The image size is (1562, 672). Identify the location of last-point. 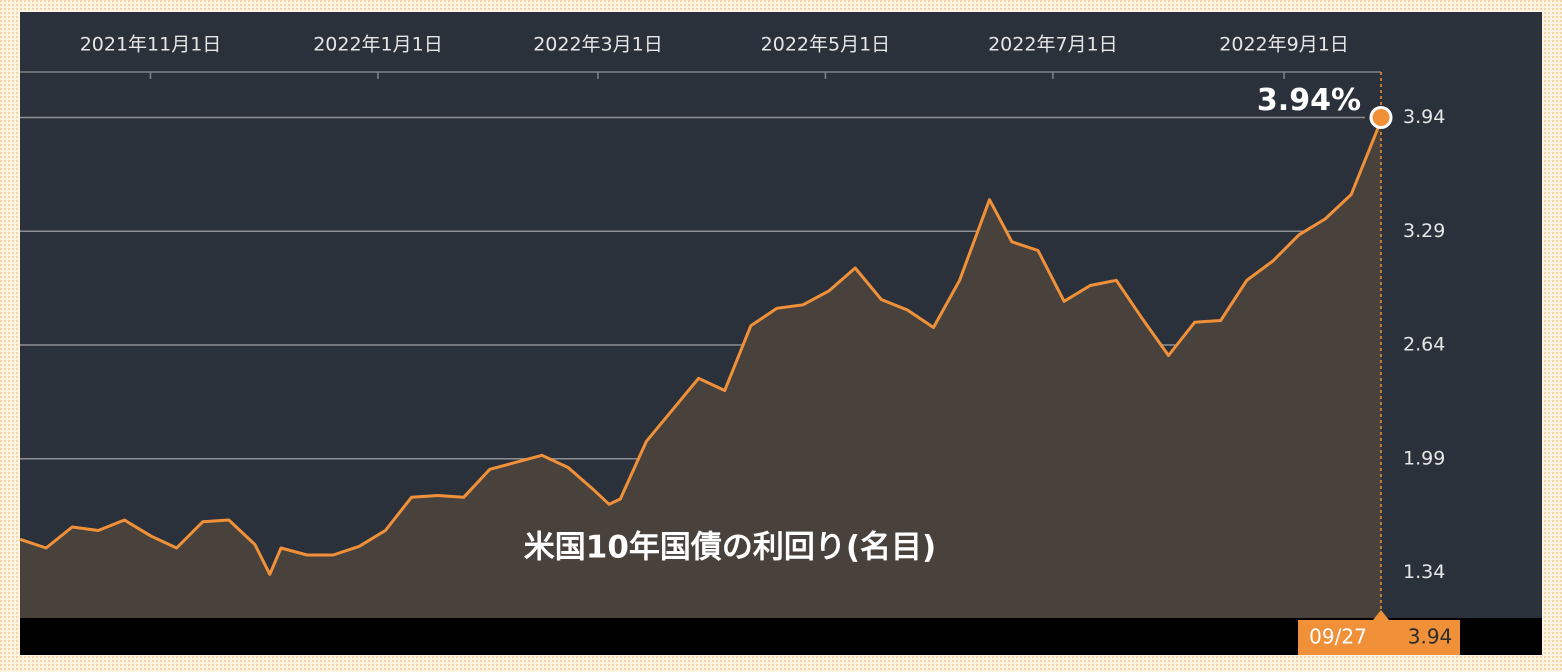
(1381, 117).